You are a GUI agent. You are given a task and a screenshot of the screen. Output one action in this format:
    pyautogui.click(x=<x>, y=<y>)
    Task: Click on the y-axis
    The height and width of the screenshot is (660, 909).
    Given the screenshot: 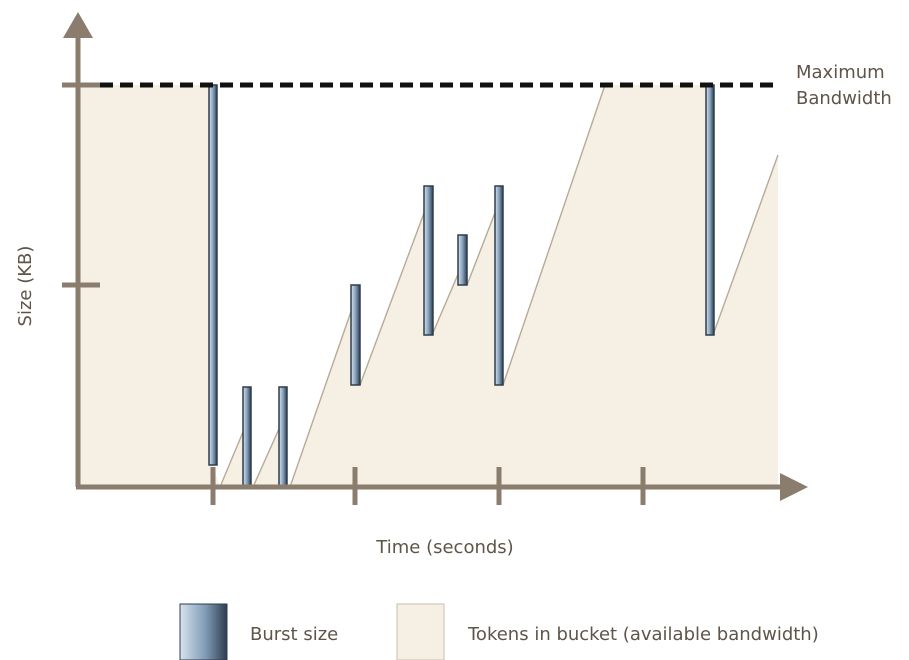 What is the action you would take?
    pyautogui.click(x=81, y=249)
    